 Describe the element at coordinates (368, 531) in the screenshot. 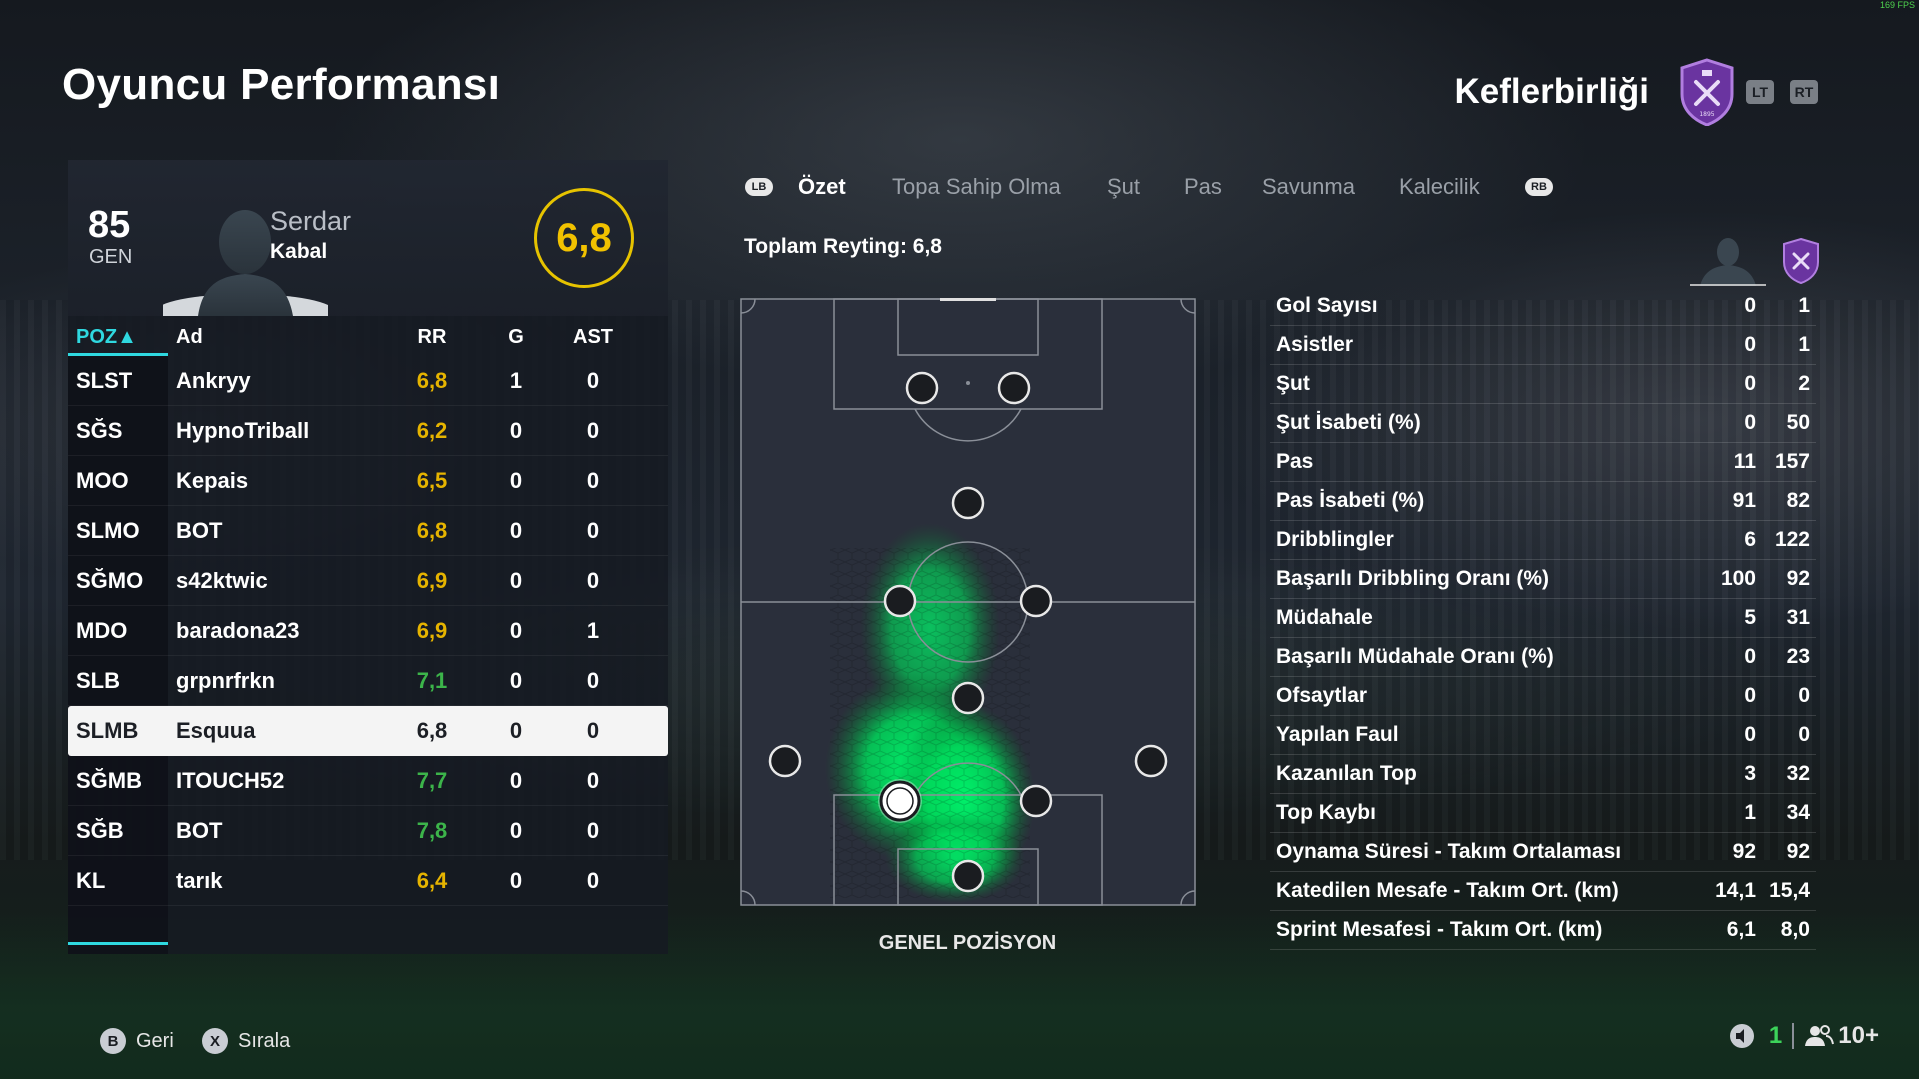

I see `table-row: SLMO BOT 6,8 0 0` at that location.